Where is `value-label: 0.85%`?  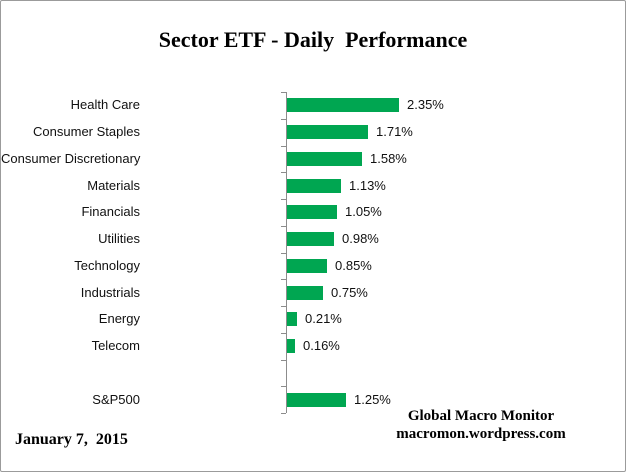 value-label: 0.85% is located at coordinates (353, 265).